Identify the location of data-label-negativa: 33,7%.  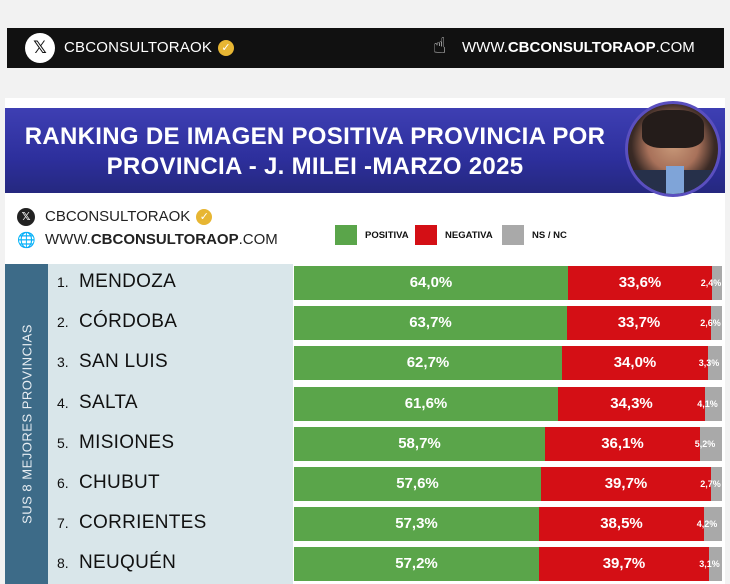
(639, 323).